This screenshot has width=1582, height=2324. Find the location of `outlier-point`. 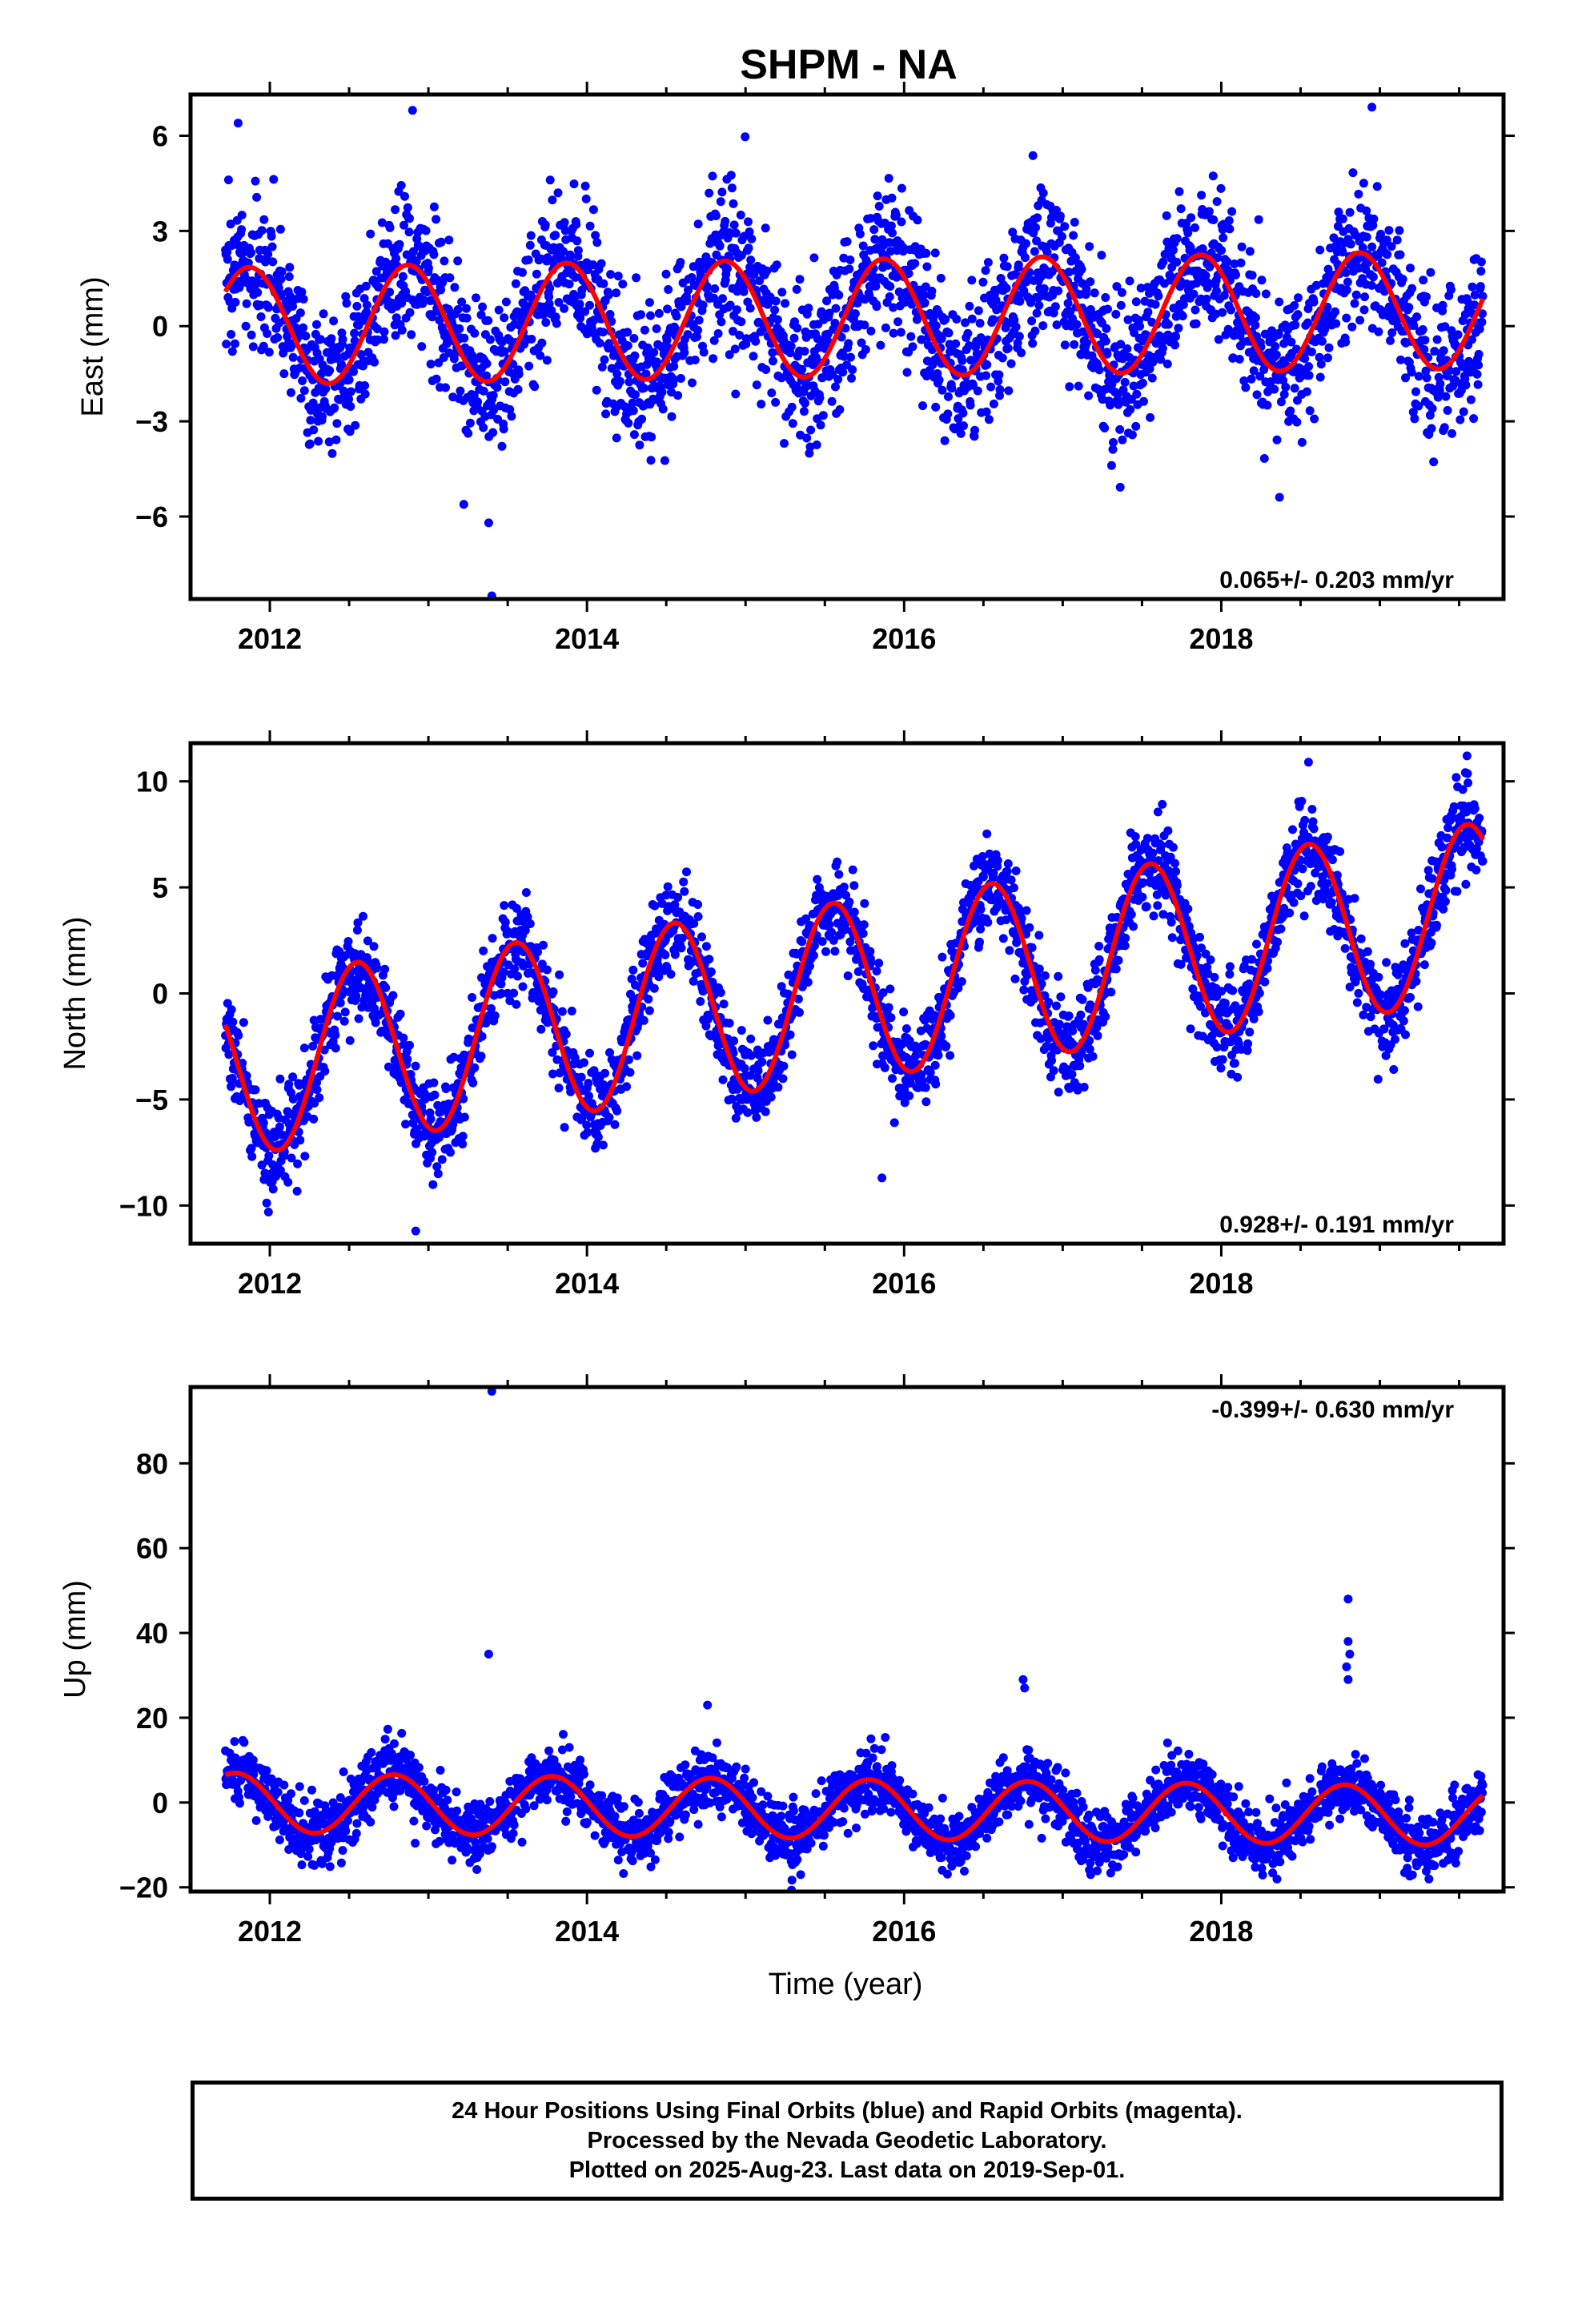

outlier-point is located at coordinates (238, 123).